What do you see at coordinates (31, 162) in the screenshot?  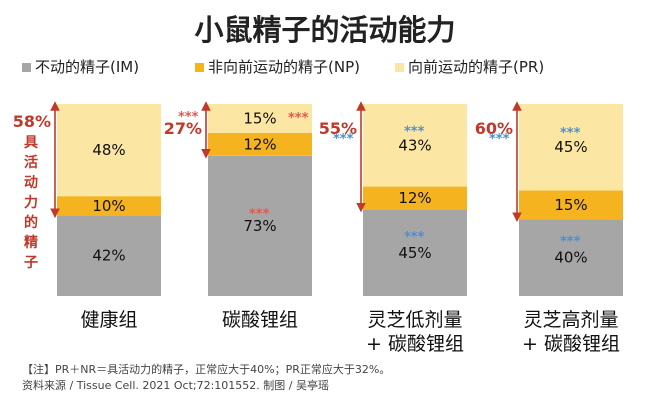 I see `active-sperm-label-char: 活` at bounding box center [31, 162].